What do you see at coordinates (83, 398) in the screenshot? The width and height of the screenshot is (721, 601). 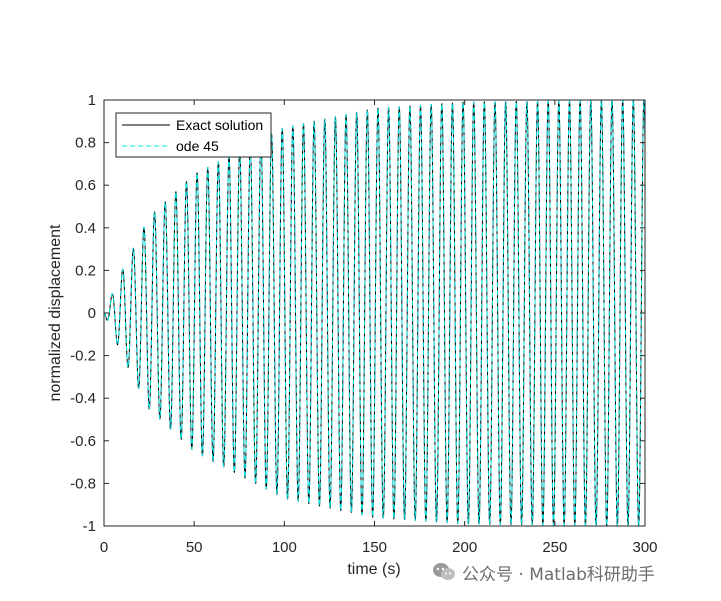 I see `y-tick-label: -0.4` at bounding box center [83, 398].